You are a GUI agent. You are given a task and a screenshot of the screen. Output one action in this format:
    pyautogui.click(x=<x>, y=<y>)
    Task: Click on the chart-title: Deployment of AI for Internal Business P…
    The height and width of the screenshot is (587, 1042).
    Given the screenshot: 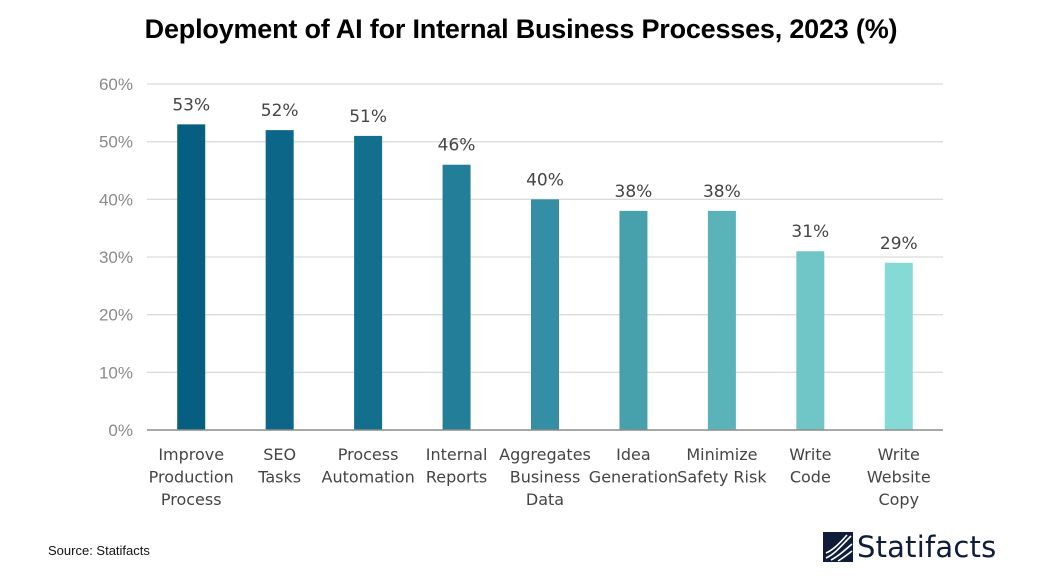 What is the action you would take?
    pyautogui.click(x=521, y=29)
    